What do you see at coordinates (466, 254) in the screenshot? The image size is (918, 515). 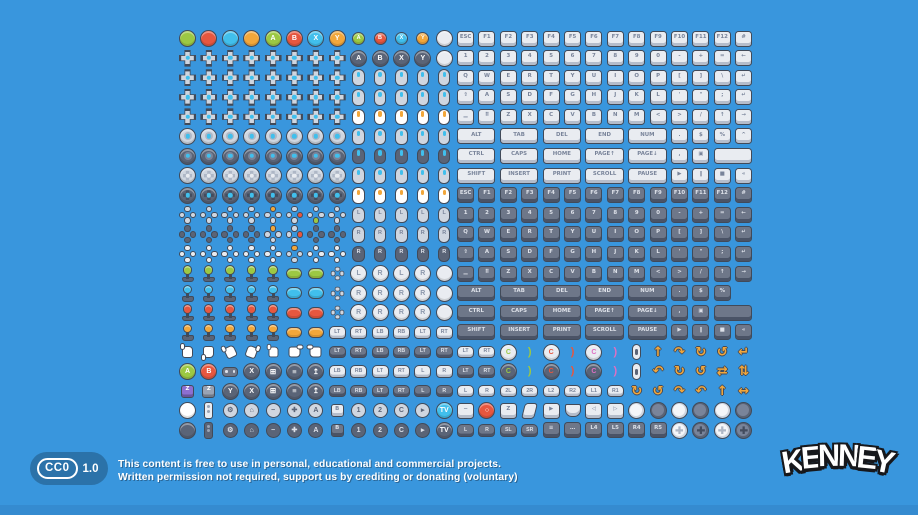 I see `keyboard-key-dark-icon: ⇧` at bounding box center [466, 254].